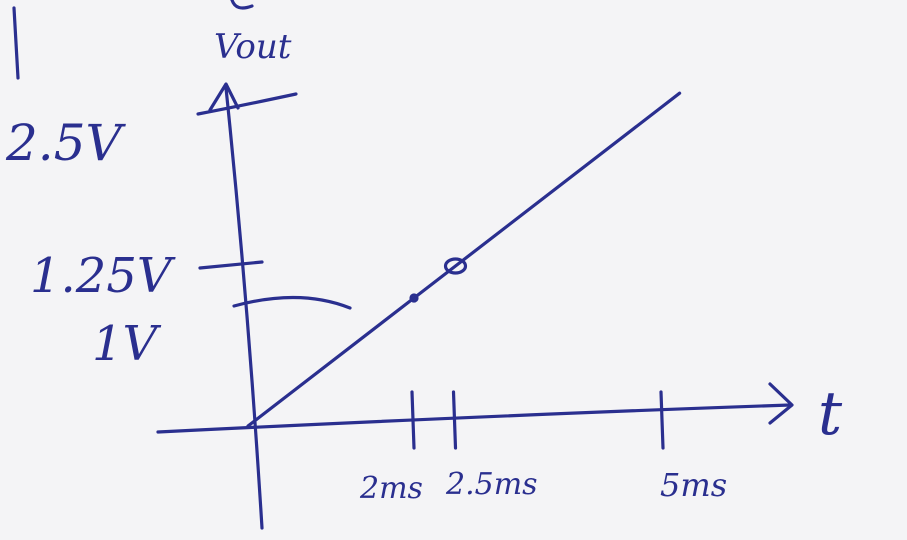 Image resolution: width=907 pixels, height=540 pixels. What do you see at coordinates (127, 344) in the screenshot?
I see `y-tick-label-1v: 1V` at bounding box center [127, 344].